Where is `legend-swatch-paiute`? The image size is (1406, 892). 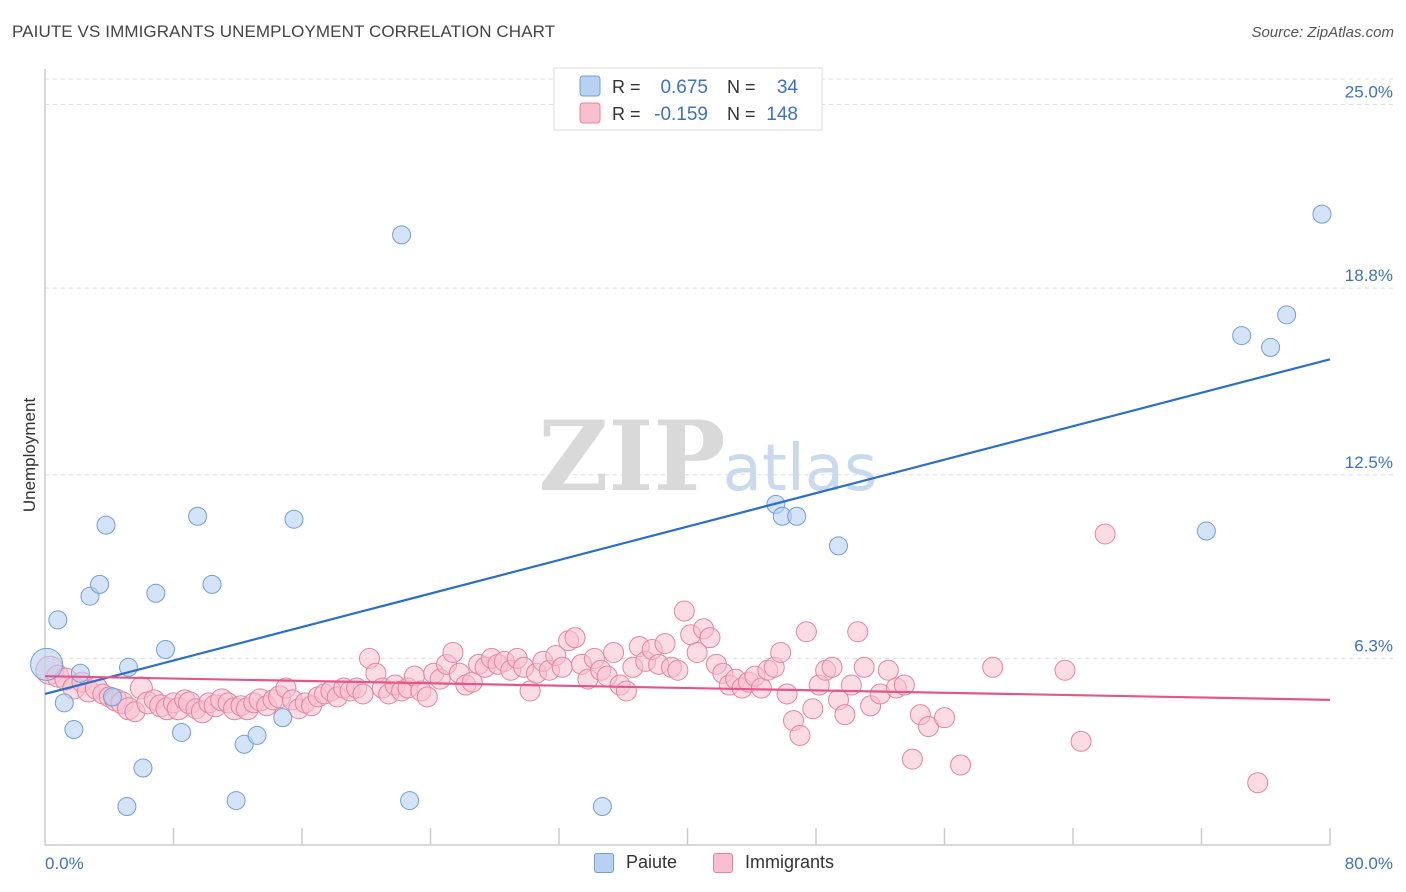
legend-swatch-paiute is located at coordinates (590, 86).